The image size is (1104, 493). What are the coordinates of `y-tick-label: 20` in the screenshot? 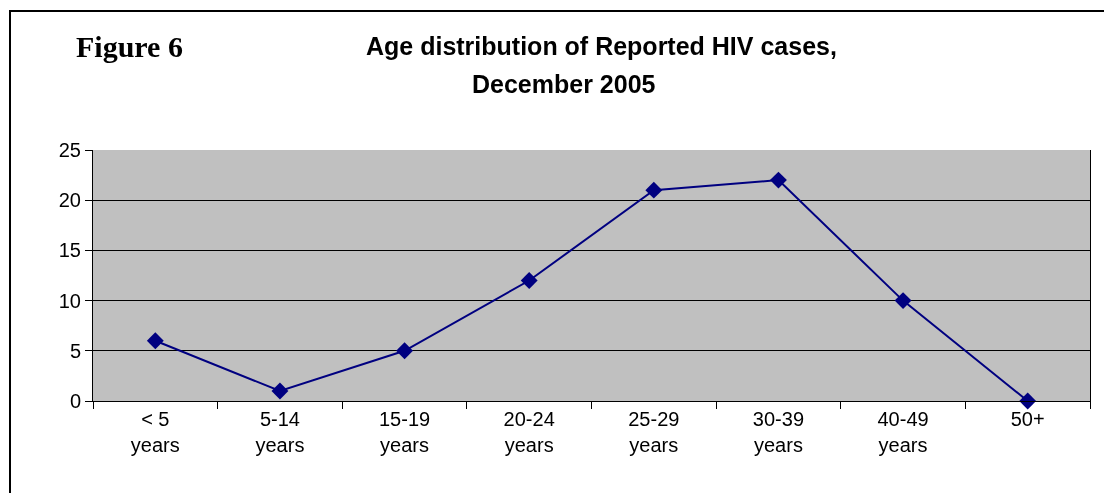 It's located at (69, 200).